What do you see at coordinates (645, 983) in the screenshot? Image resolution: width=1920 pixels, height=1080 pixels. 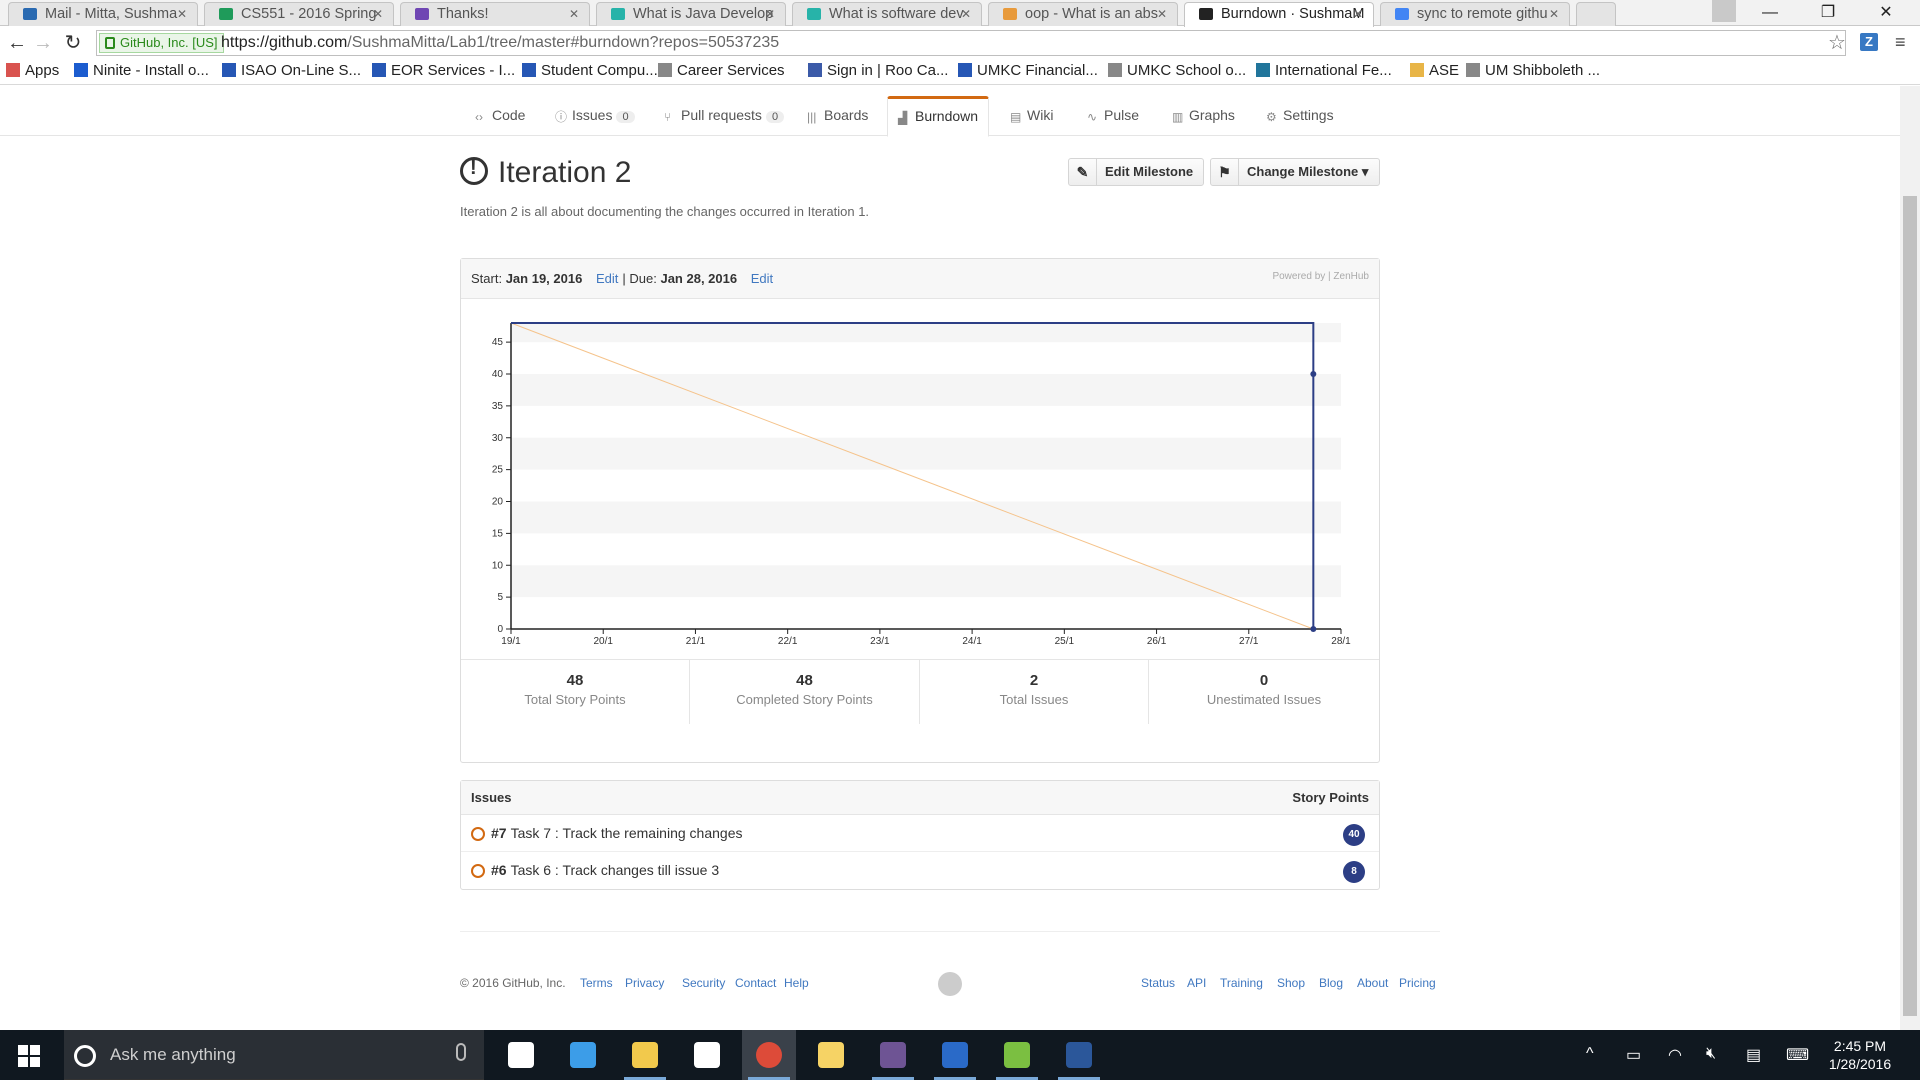 I see `footer-link: Privacy` at bounding box center [645, 983].